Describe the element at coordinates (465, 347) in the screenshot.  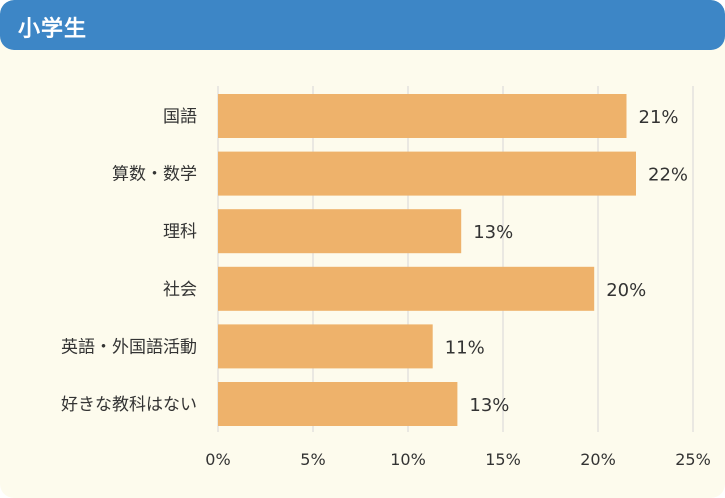
I see `value-label: 11%` at that location.